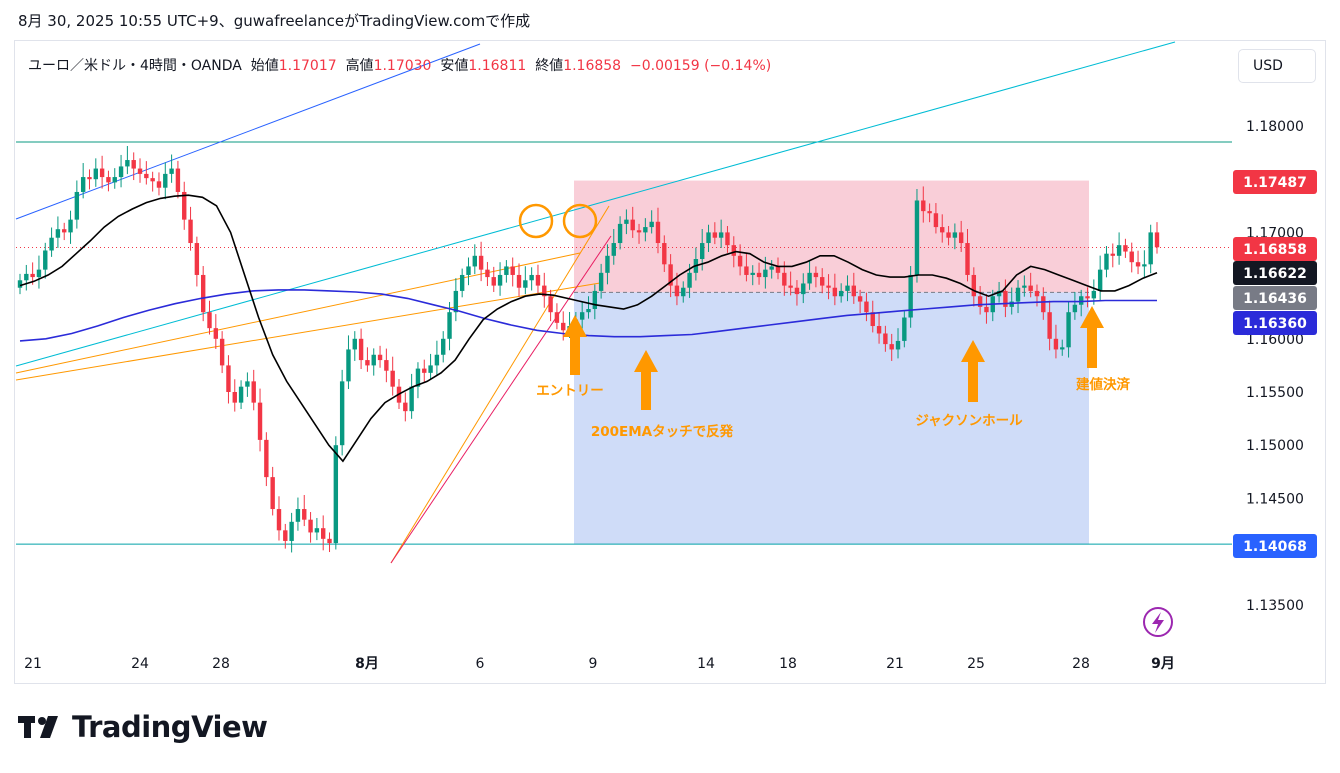 The width and height of the screenshot is (1340, 773). Describe the element at coordinates (170, 727) in the screenshot. I see `tradingview-logo-text: TradingView` at that location.